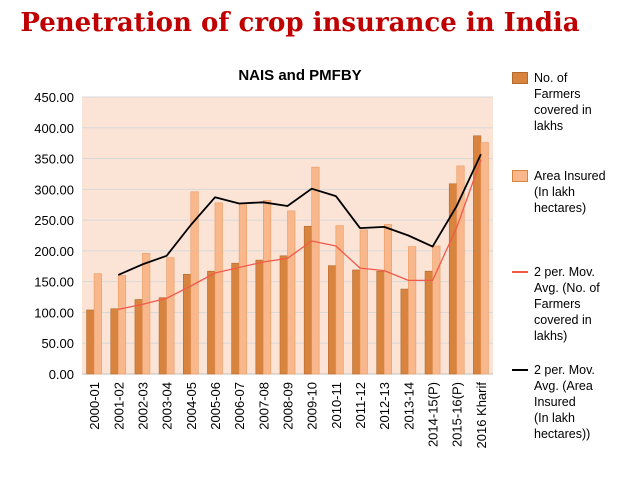 This screenshot has width=638, height=478. What do you see at coordinates (54, 251) in the screenshot?
I see `y-tick-label: 200.00` at bounding box center [54, 251].